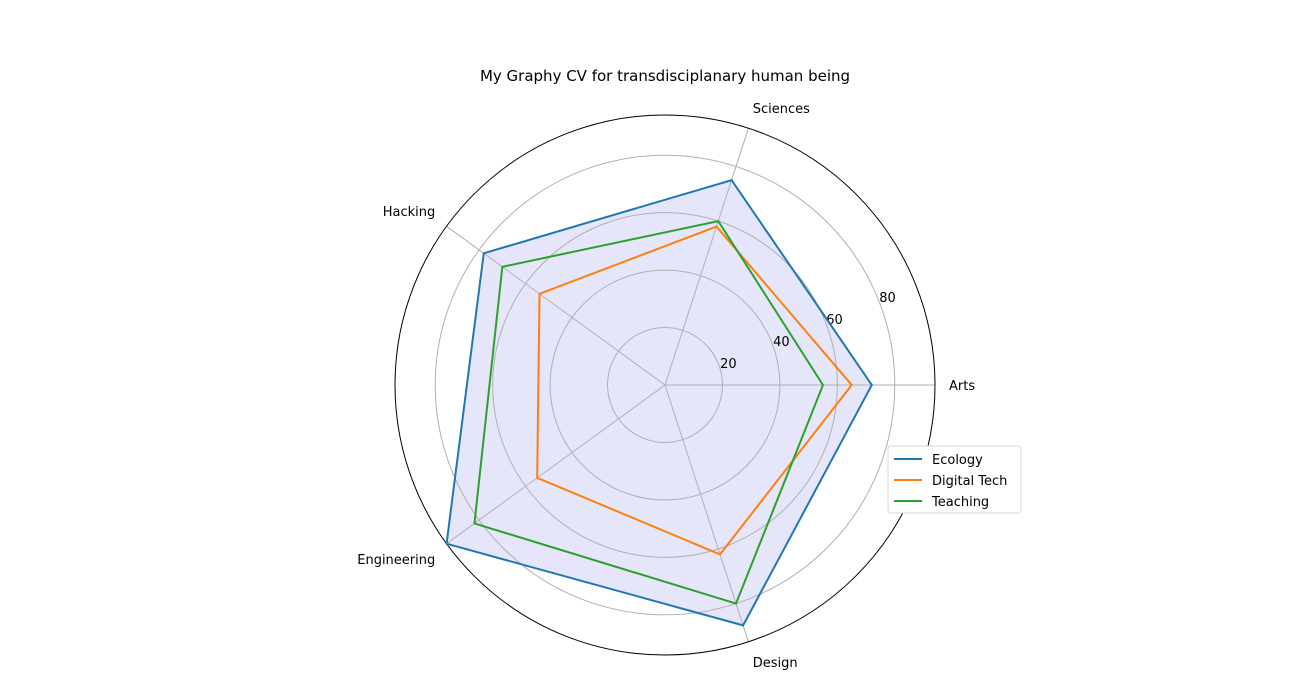  Describe the element at coordinates (960, 502) in the screenshot. I see `legend-entry: Teaching` at that location.